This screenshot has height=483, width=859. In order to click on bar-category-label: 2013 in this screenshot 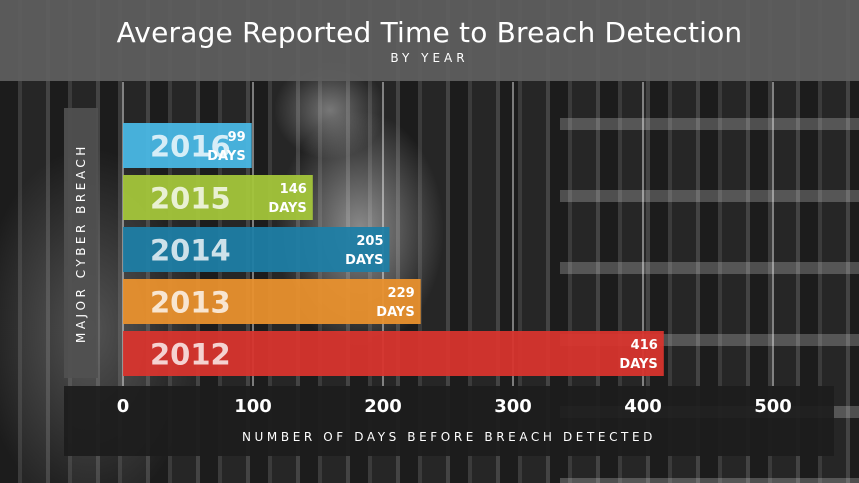, I will do `click(190, 303)`.